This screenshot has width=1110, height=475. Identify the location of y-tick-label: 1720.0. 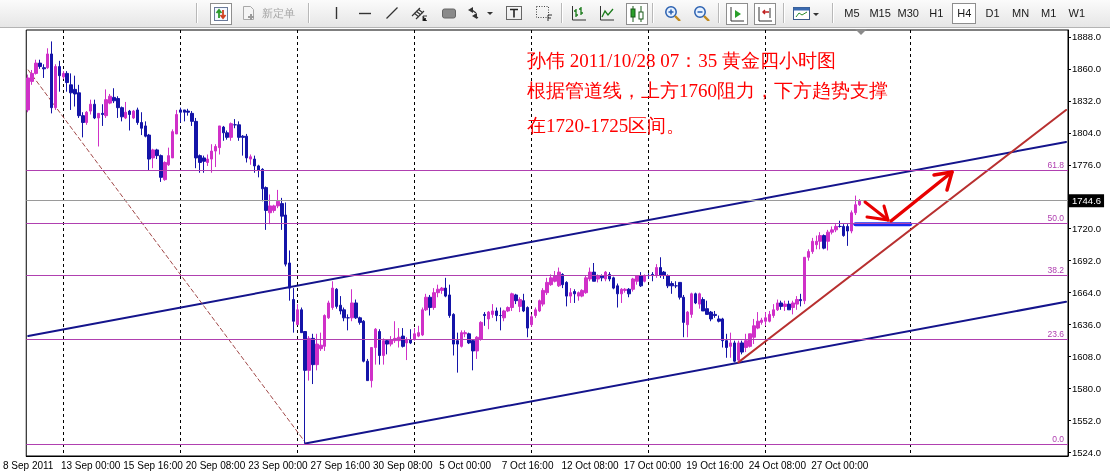
(1087, 229).